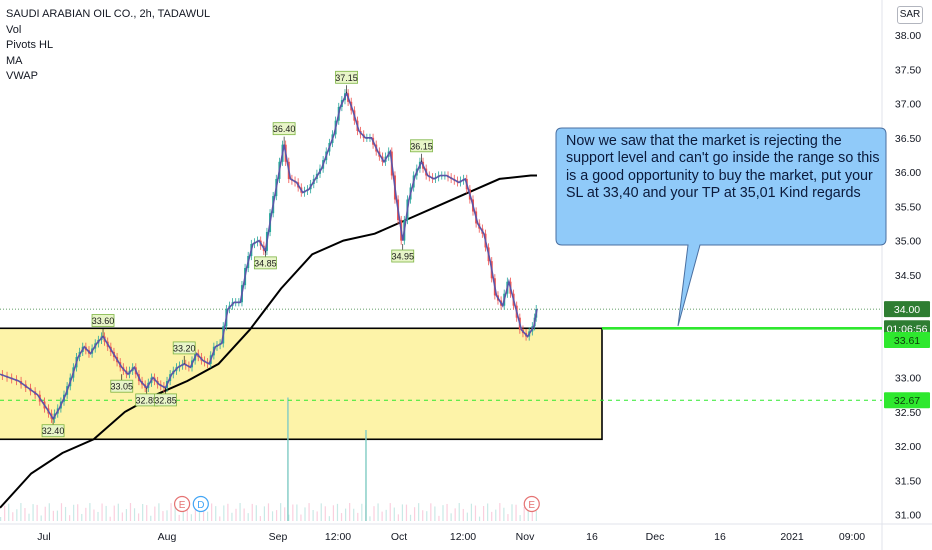 The height and width of the screenshot is (550, 932). I want to click on time-tick-label: Jul, so click(43, 537).